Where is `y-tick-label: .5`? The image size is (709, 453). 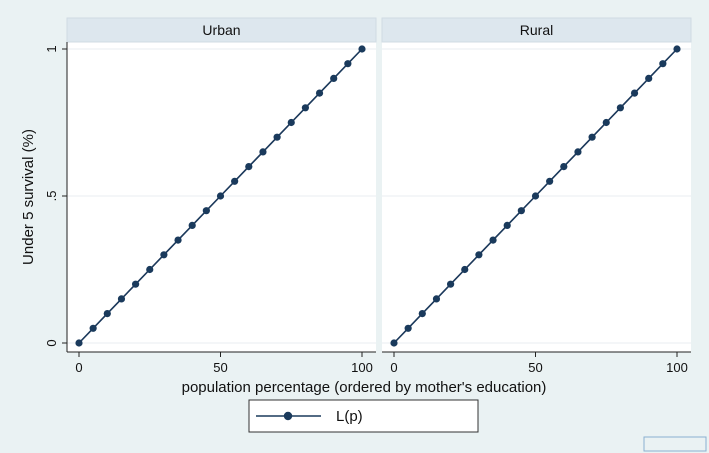
y-tick-label: .5 is located at coordinates (51, 196).